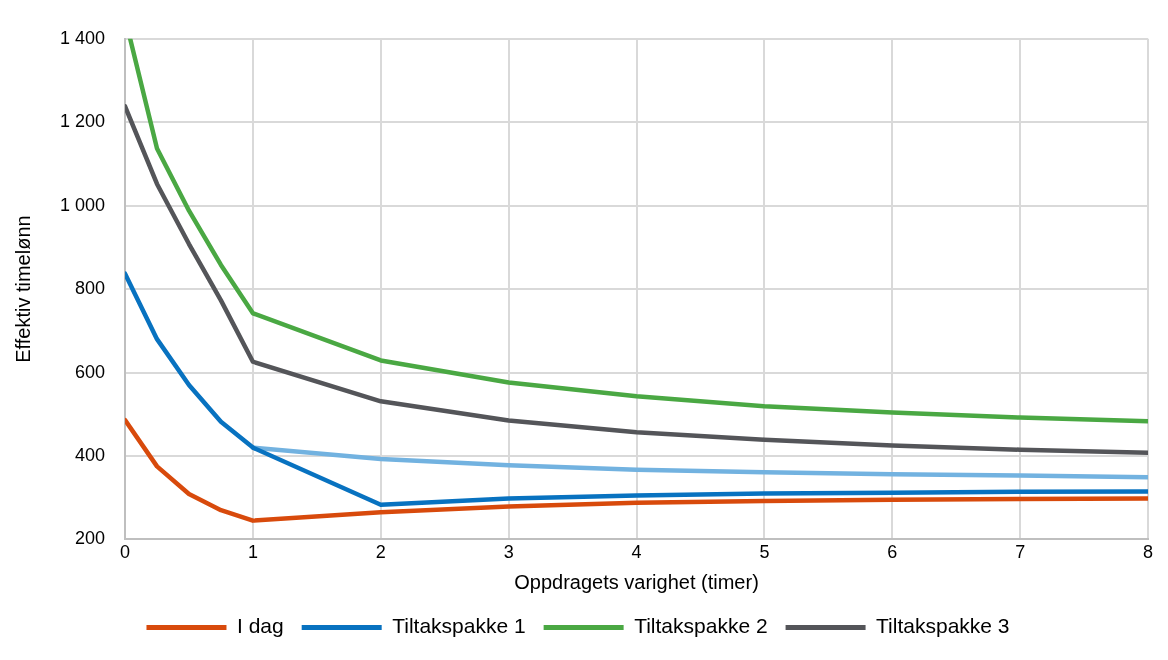 Image resolution: width=1168 pixels, height=660 pixels. What do you see at coordinates (252, 552) in the screenshot?
I see `x-tick-label: 1` at bounding box center [252, 552].